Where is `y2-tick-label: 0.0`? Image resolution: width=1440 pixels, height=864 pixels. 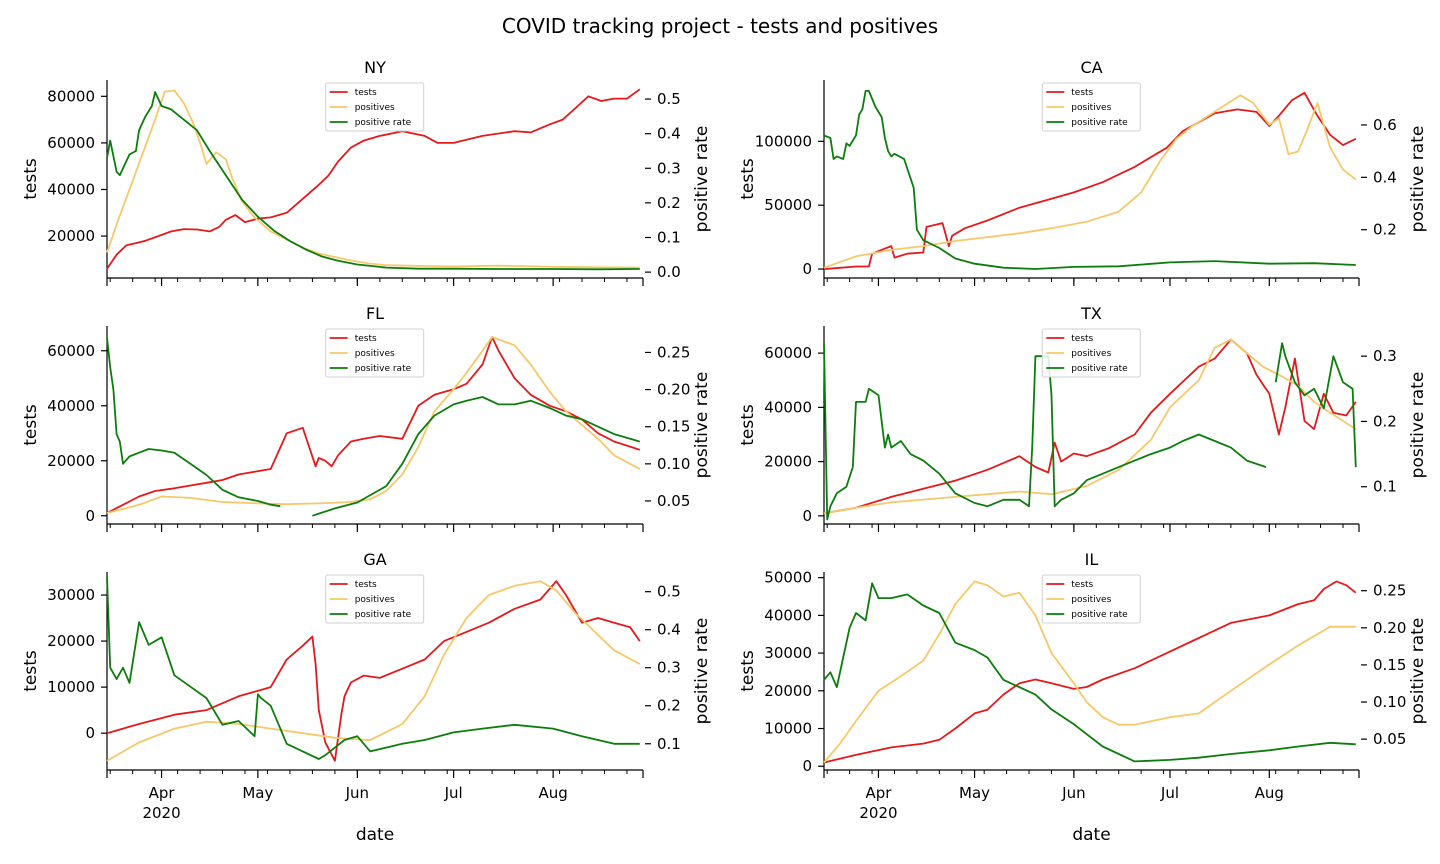
y2-tick-label: 0.0 is located at coordinates (669, 272).